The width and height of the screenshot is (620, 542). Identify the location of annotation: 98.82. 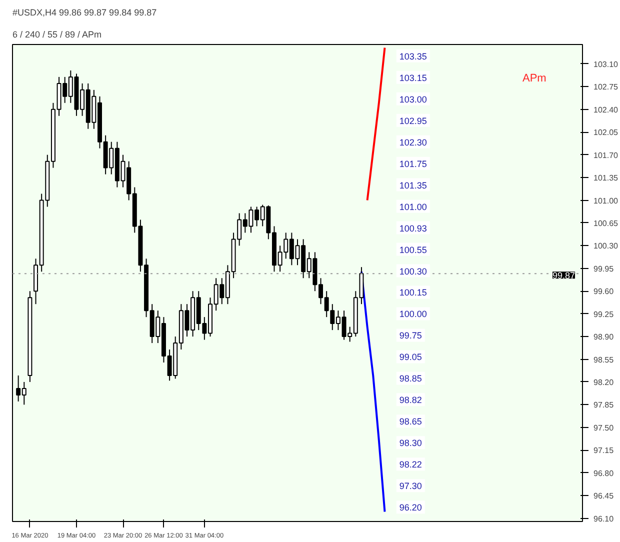
(410, 400).